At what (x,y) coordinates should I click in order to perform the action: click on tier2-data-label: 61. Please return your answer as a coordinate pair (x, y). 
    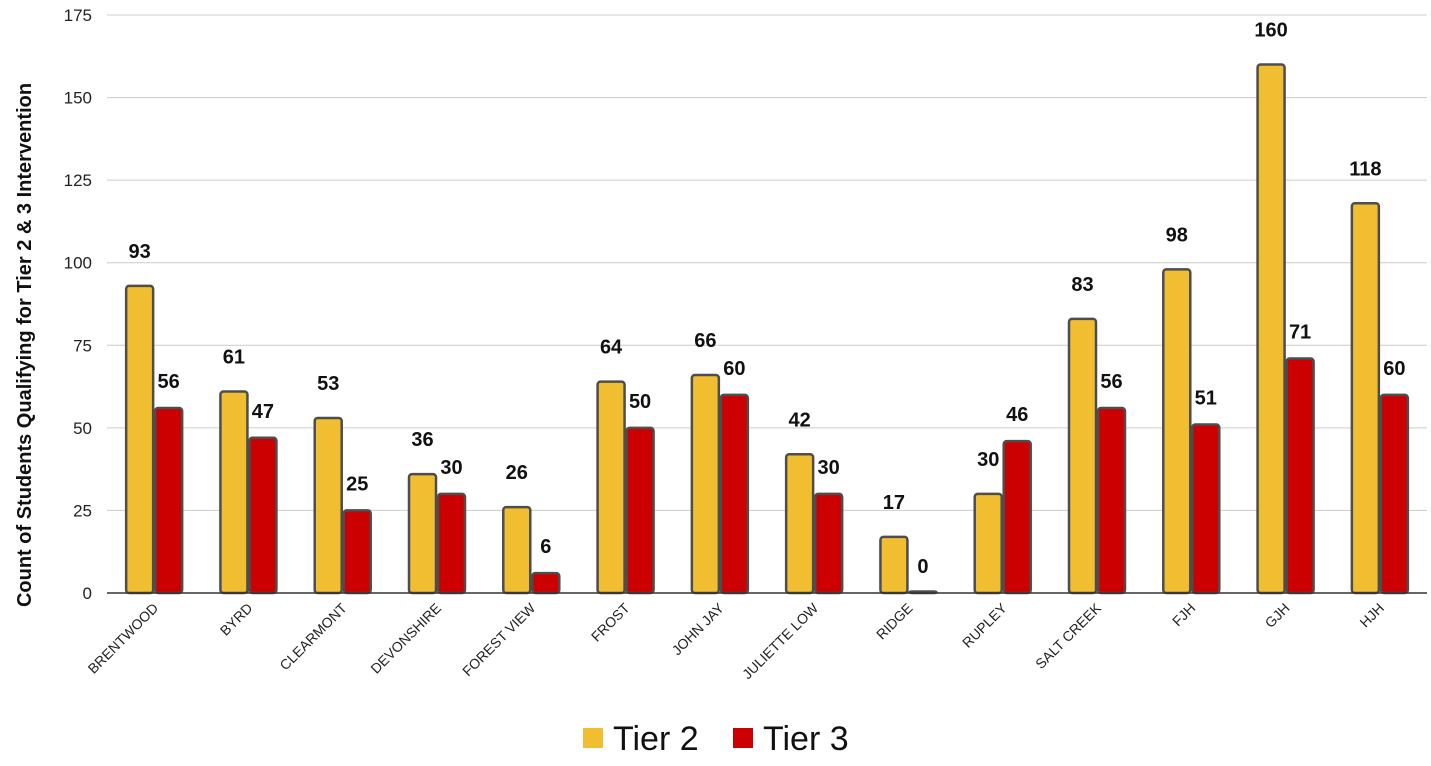
    Looking at the image, I should click on (234, 358).